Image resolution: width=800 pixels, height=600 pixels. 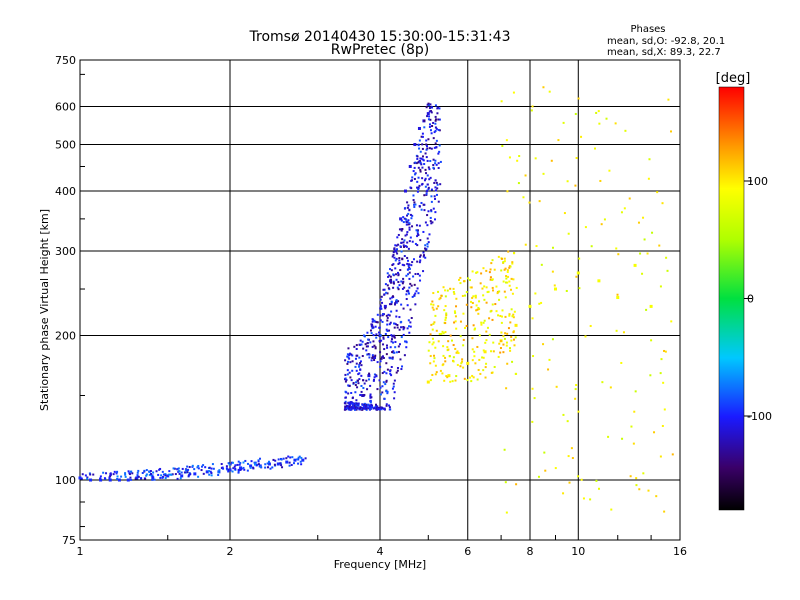 I want to click on colorbar-tick-label: -100, so click(x=759, y=416).